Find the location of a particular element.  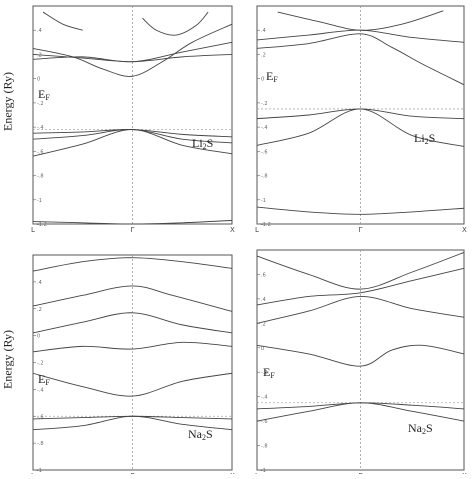

y-axis-label-bottom: Energy (Ry) is located at coordinates (7, 359).